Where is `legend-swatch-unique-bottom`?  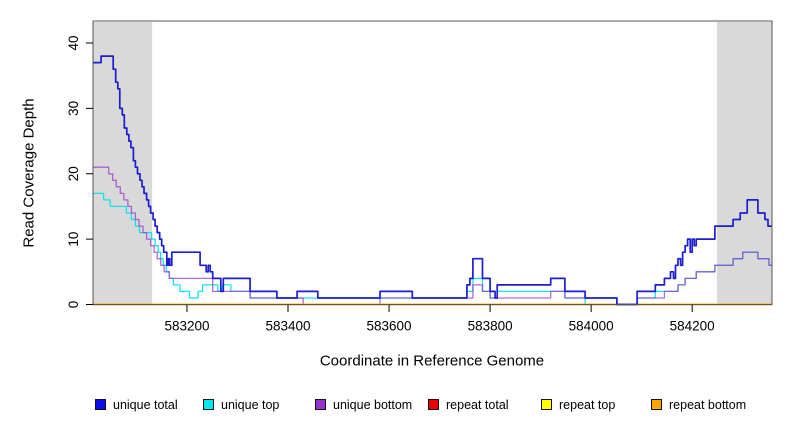
legend-swatch-unique-bottom is located at coordinates (320, 404).